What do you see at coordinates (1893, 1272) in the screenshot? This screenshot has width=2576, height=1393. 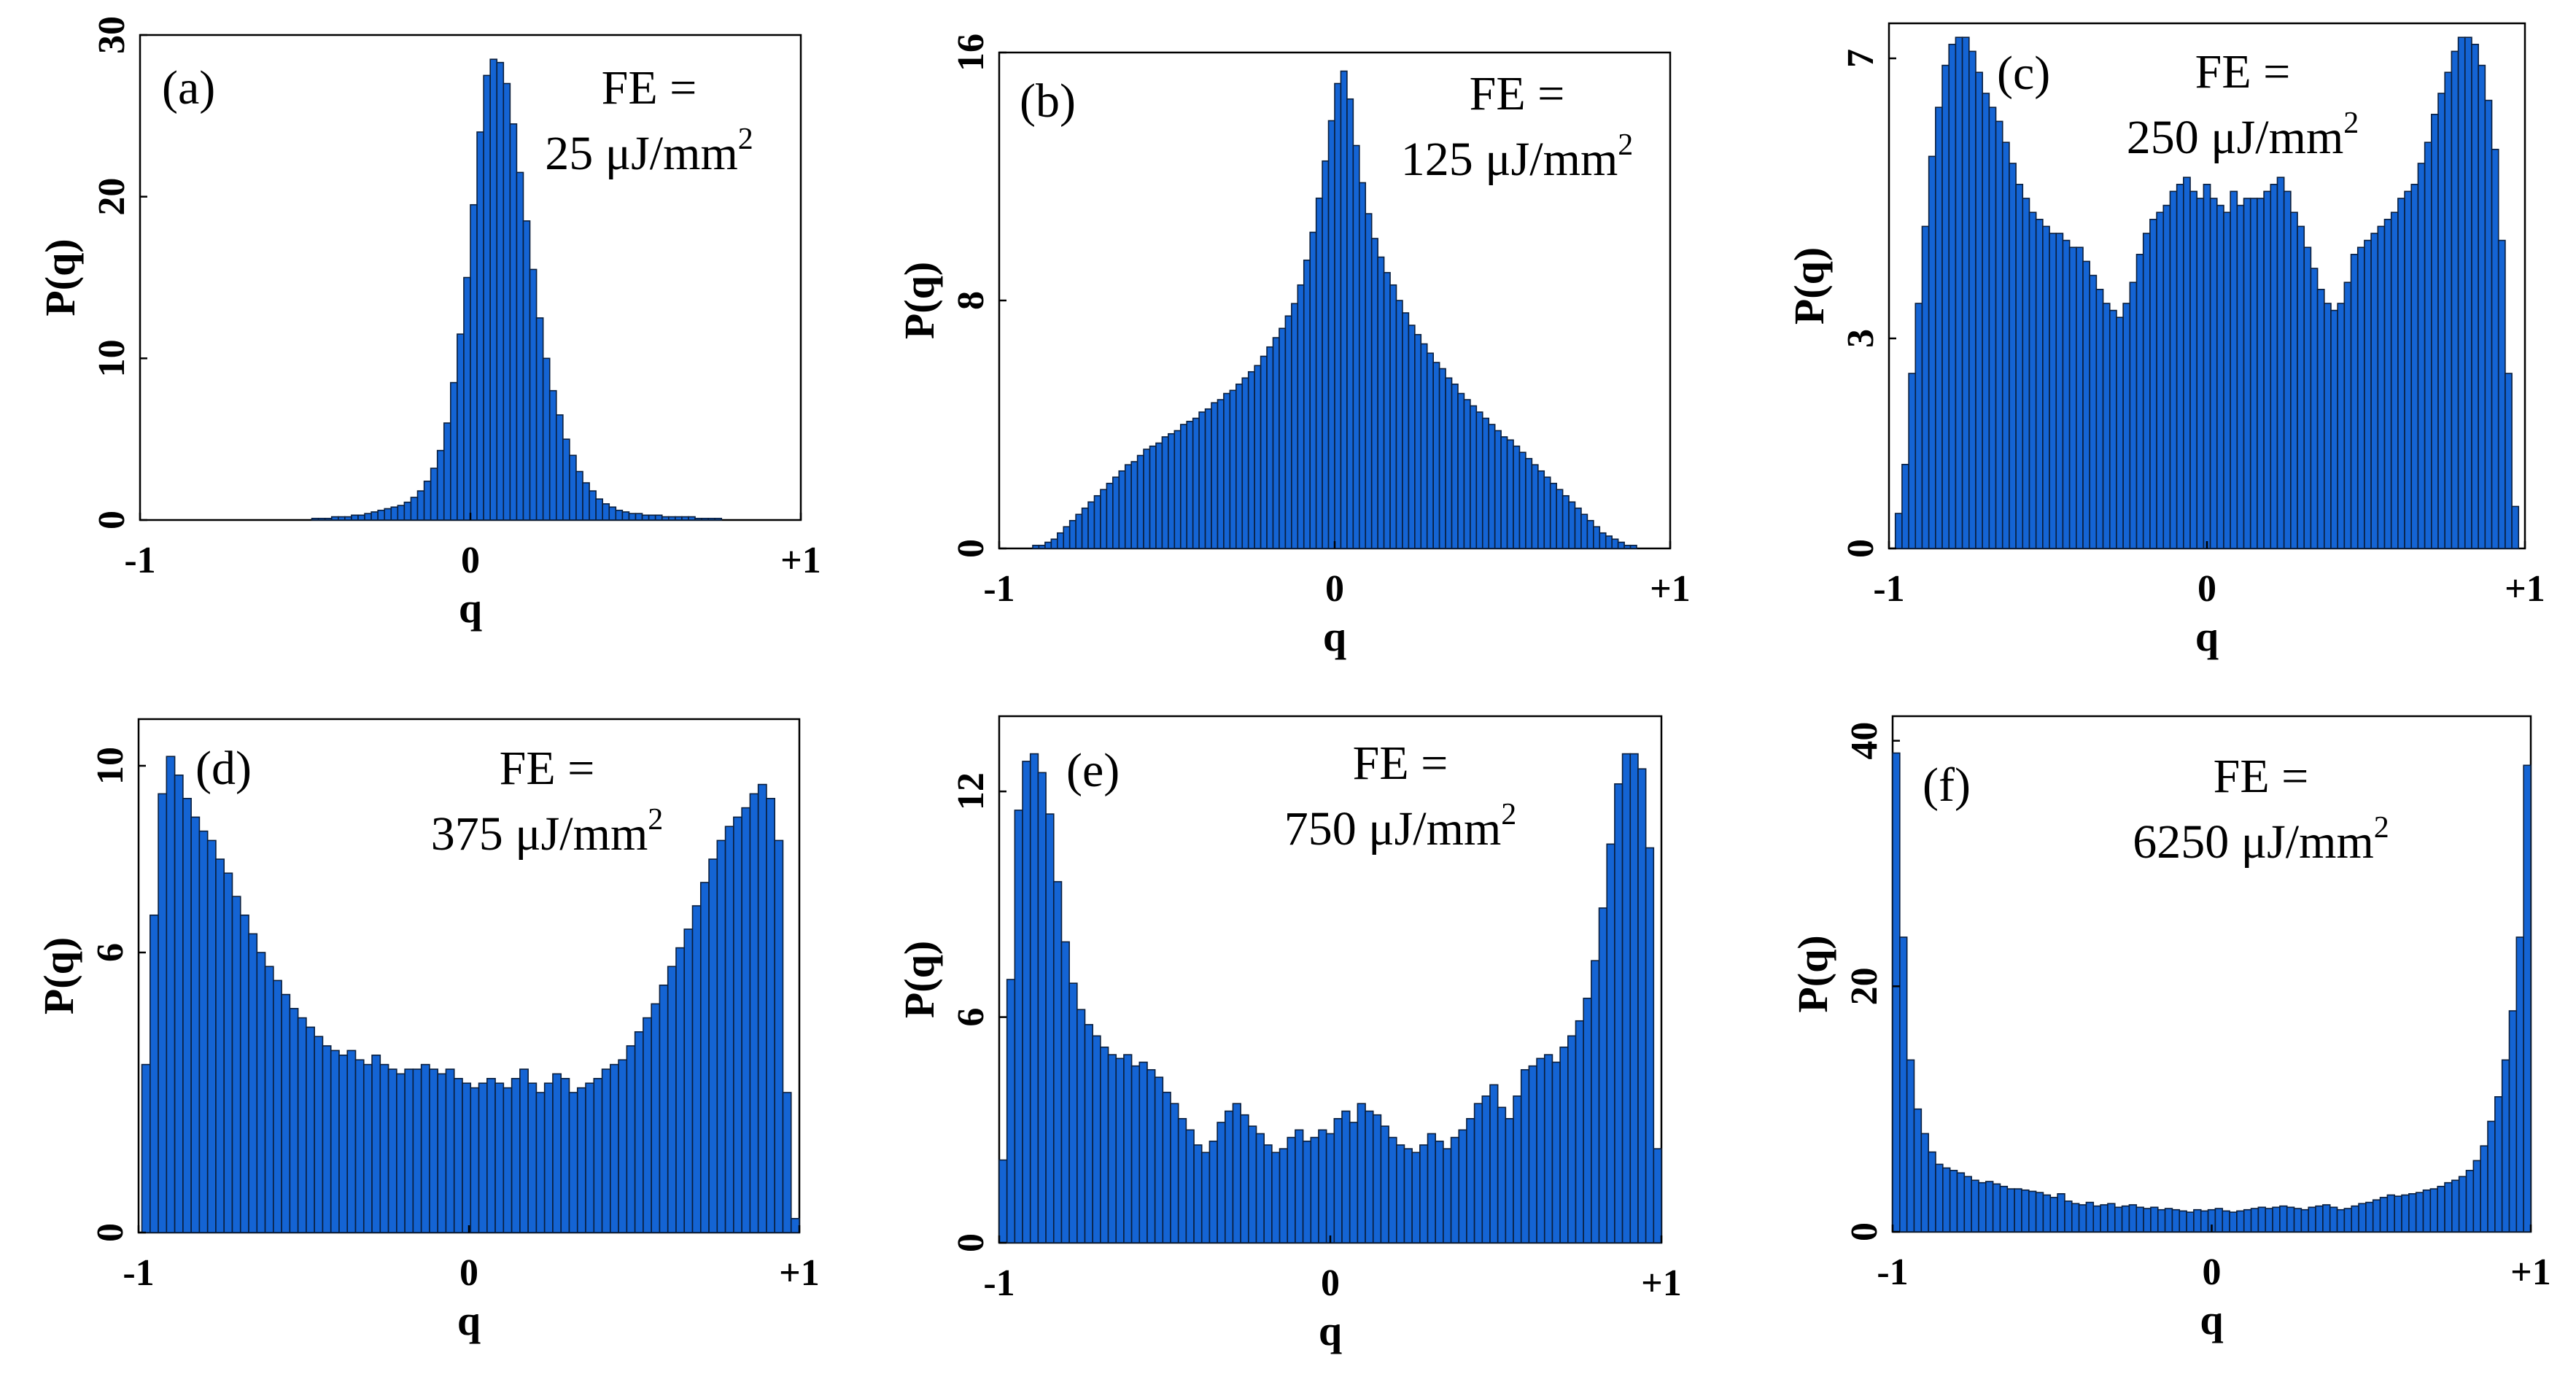 I see `x-tick-label: -1` at bounding box center [1893, 1272].